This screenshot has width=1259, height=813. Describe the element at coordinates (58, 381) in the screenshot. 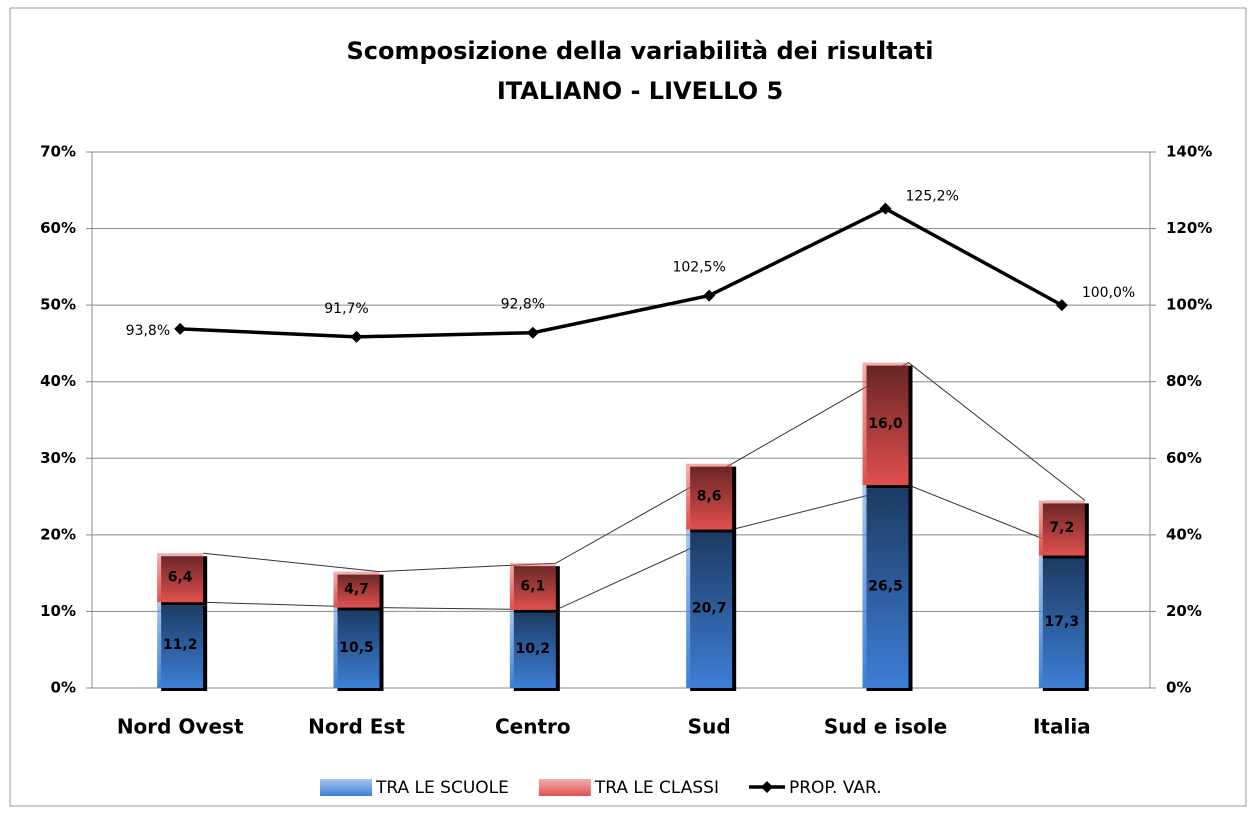

I see `y-tick-label: 40%` at that location.